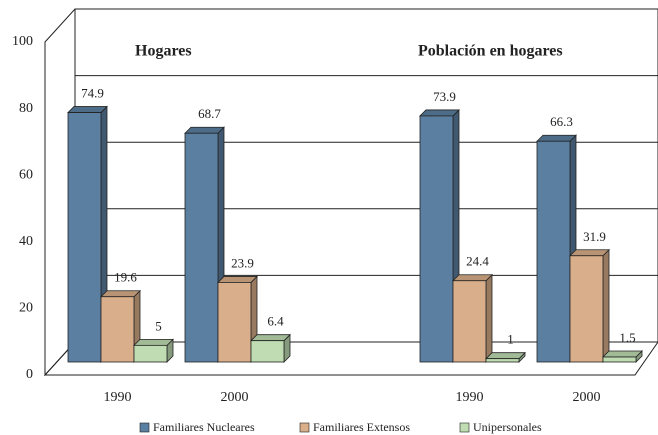 The width and height of the screenshot is (658, 435). I want to click on value-label: 73.9, so click(444, 96).